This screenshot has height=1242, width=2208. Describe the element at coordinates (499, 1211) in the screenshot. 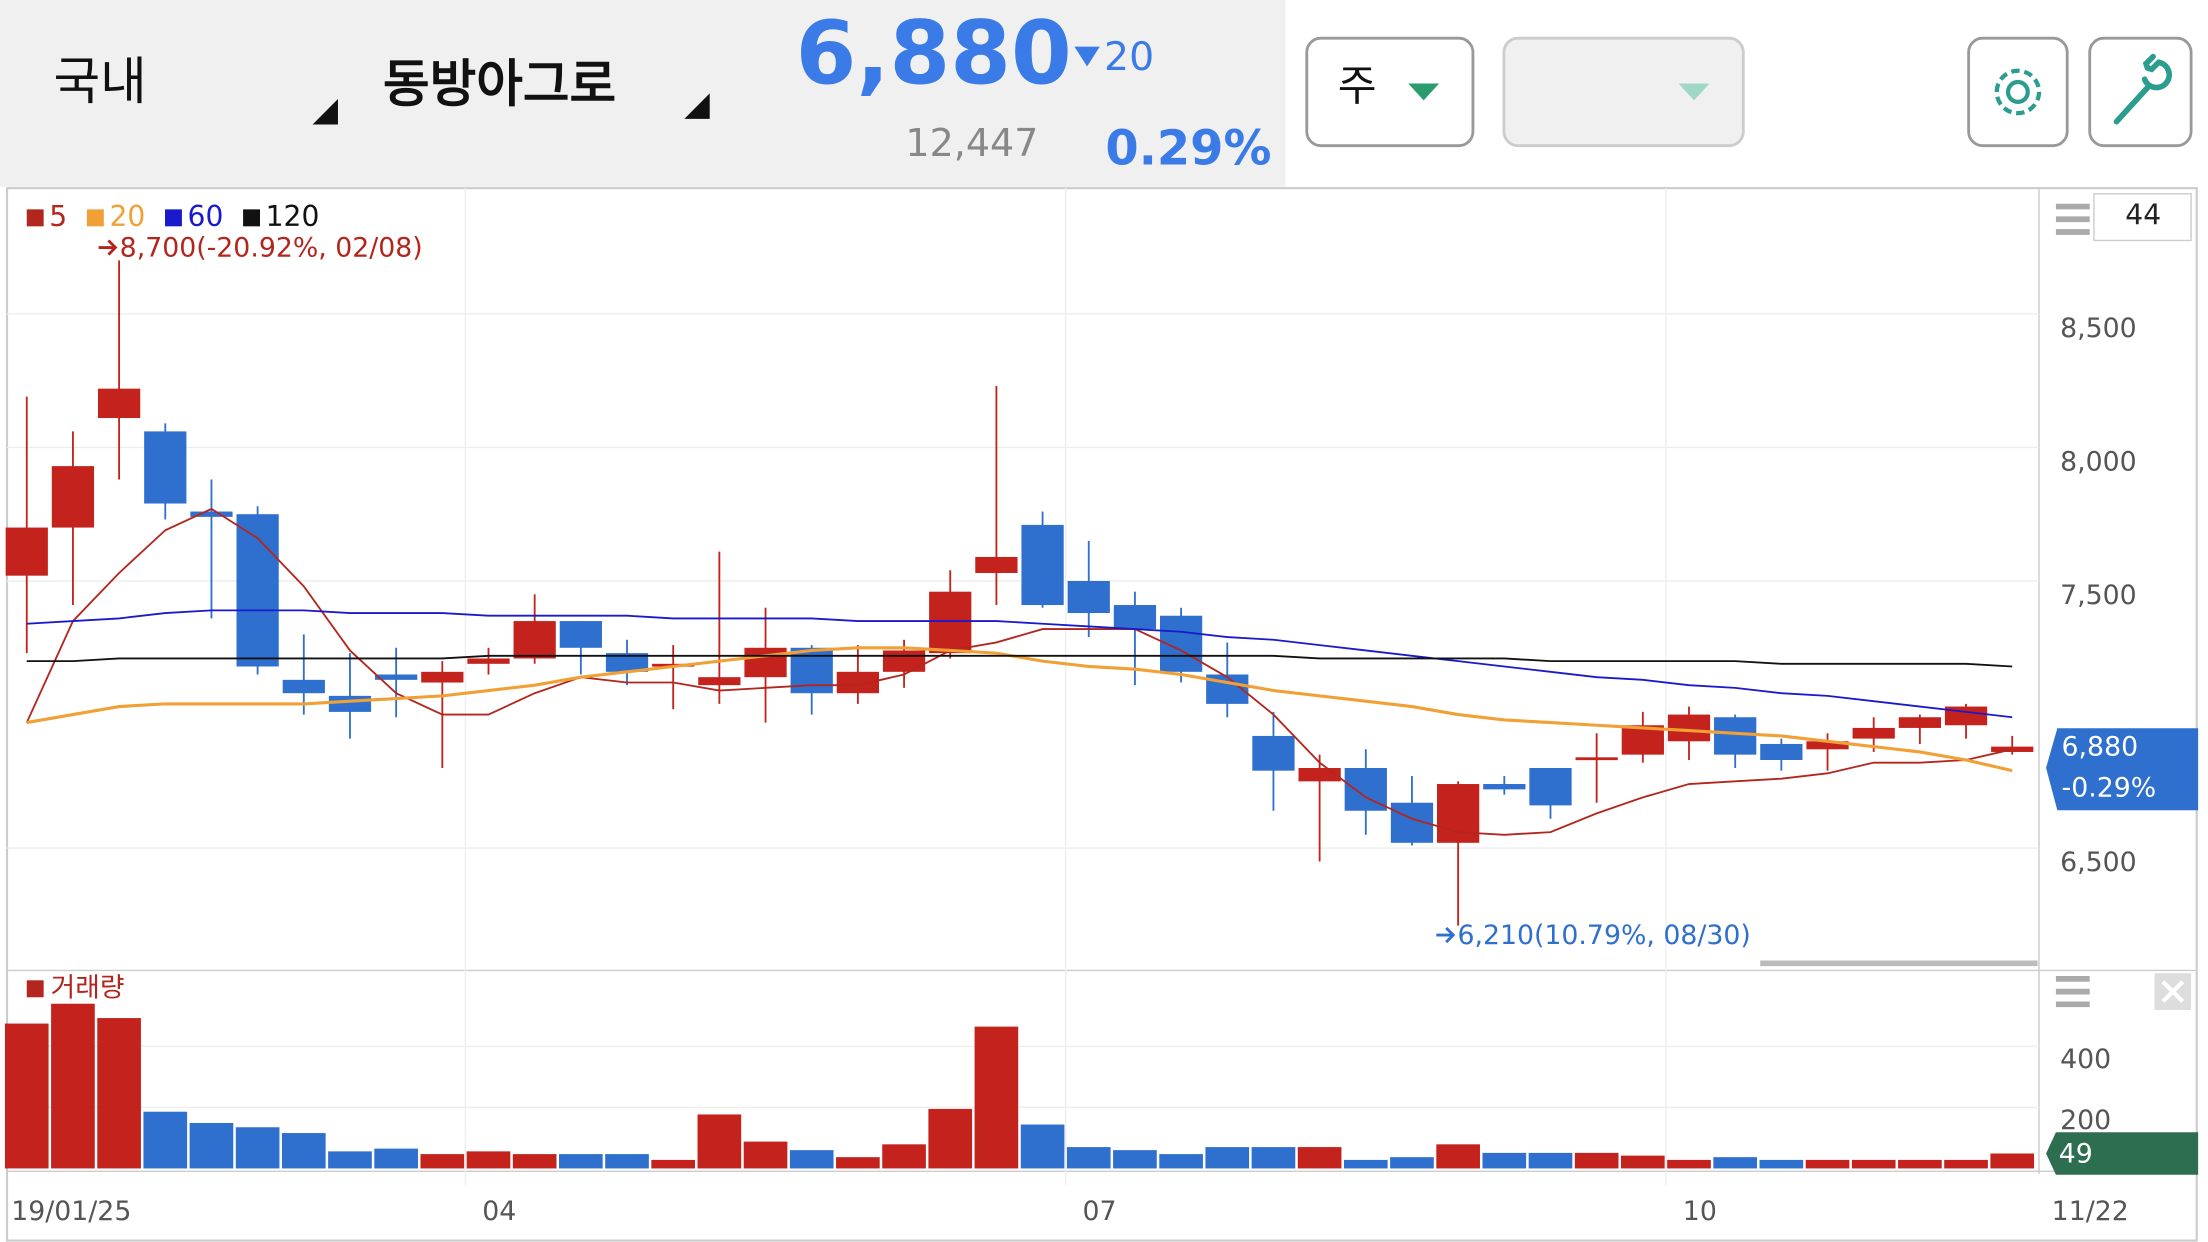

I see `x-tick-label: 04` at that location.